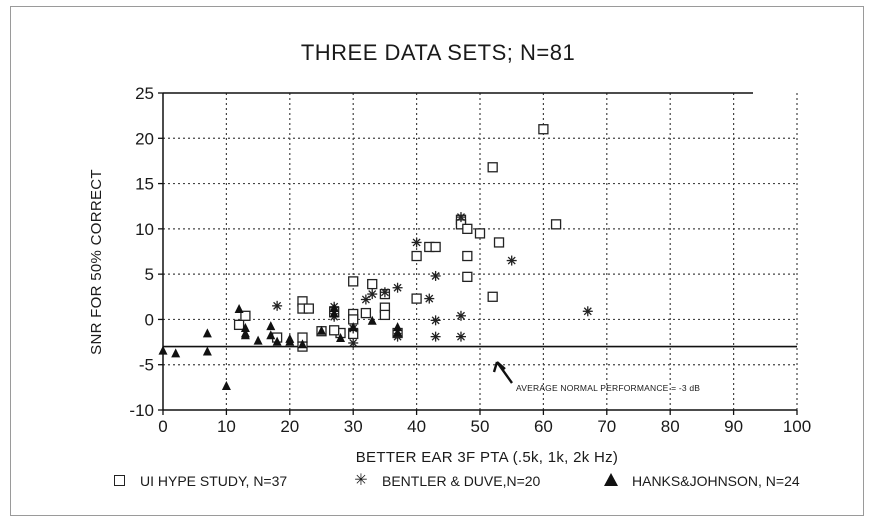 The width and height of the screenshot is (876, 524). Describe the element at coordinates (543, 426) in the screenshot. I see `x-tick-label: 60` at that location.